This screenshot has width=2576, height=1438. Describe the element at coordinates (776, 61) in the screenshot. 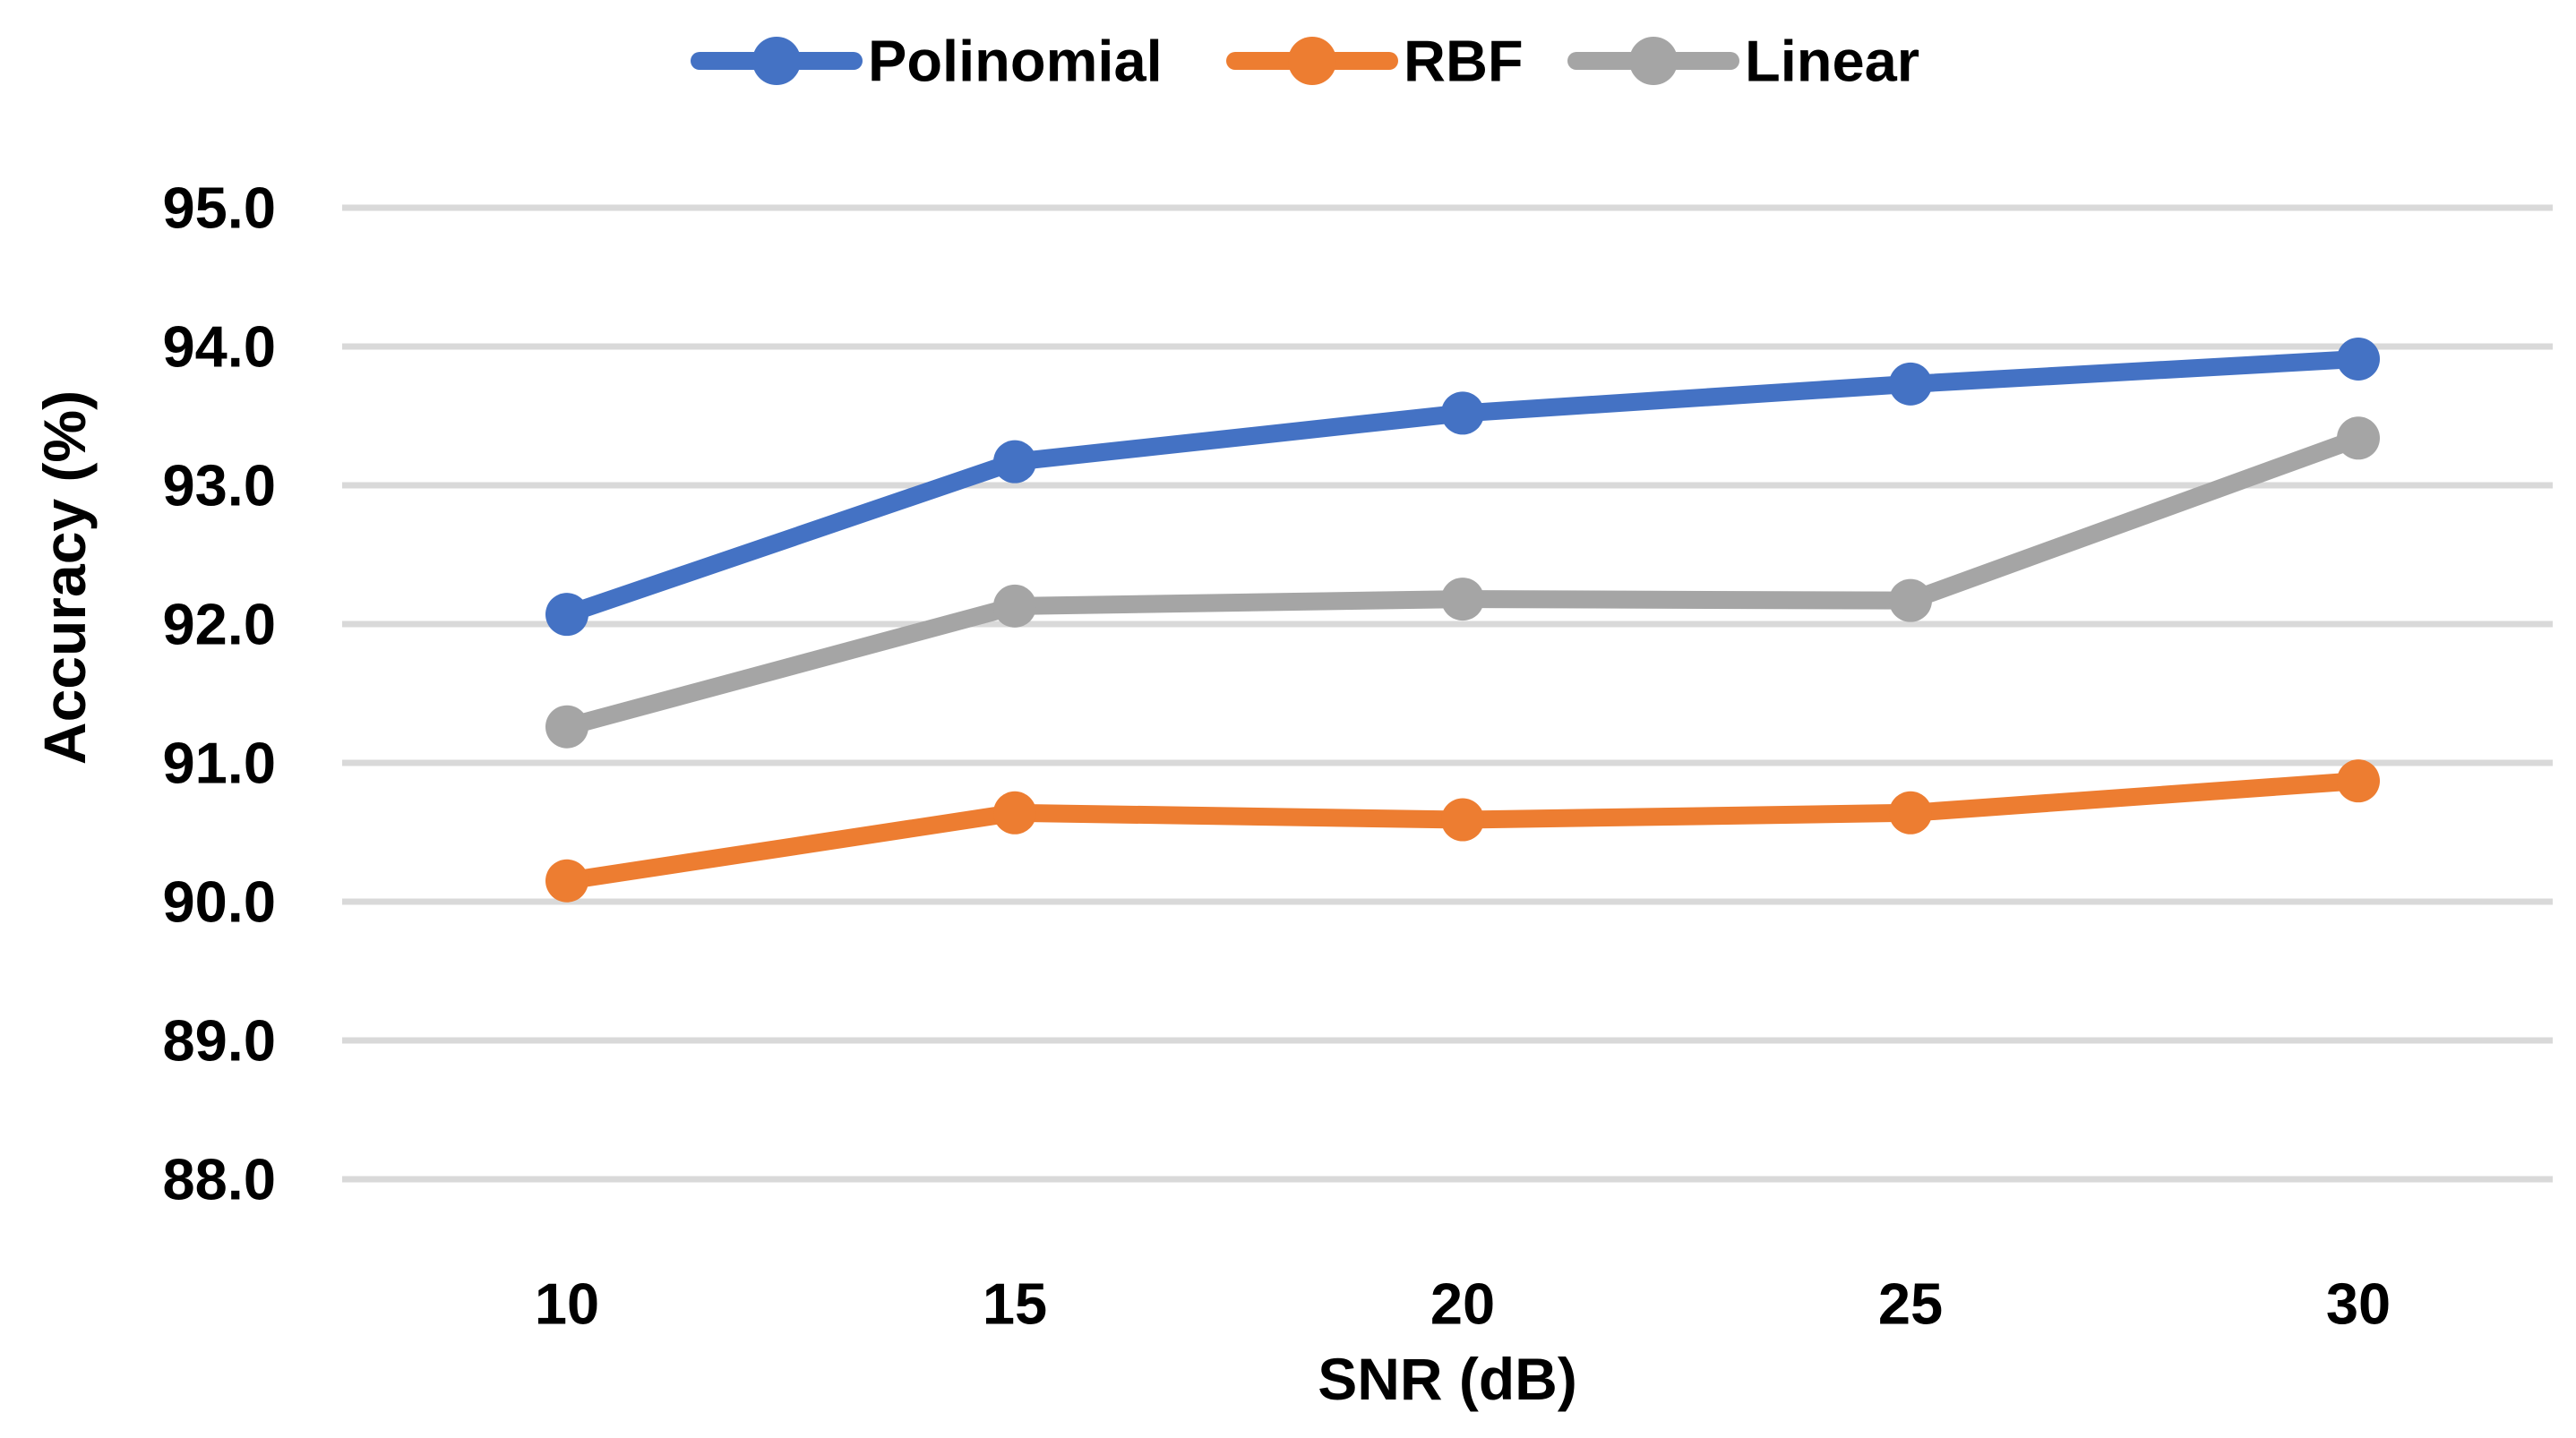

I see `legend-swatch-marker-polinomial` at that location.